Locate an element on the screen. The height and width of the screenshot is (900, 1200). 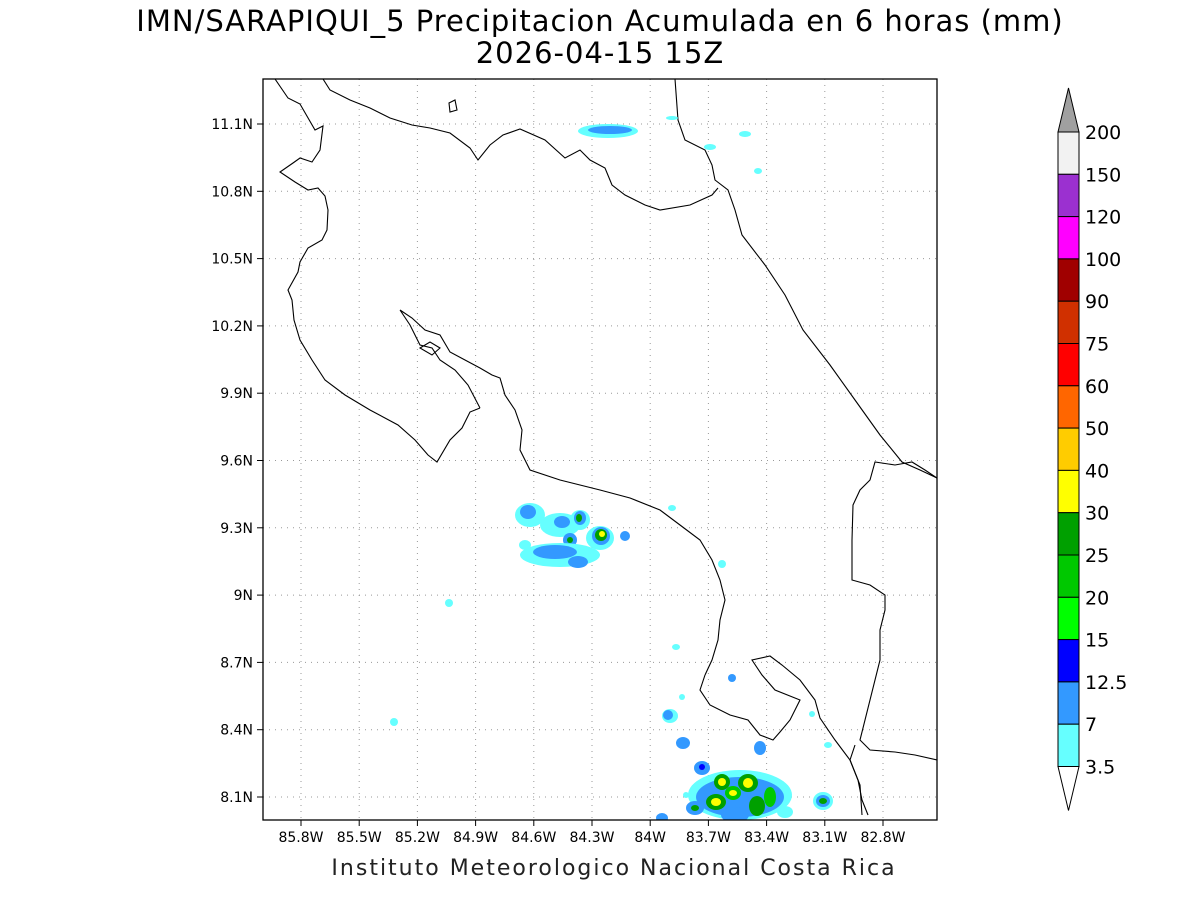
lat-tick-label: 8.4N is located at coordinates (236, 731).